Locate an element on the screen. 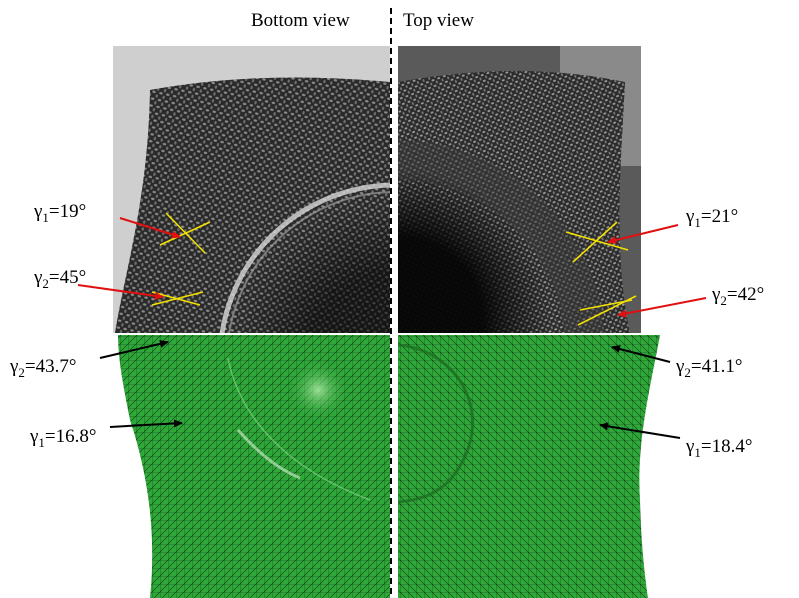 The height and width of the screenshot is (598, 799). top-view-header: Top view is located at coordinates (438, 20).